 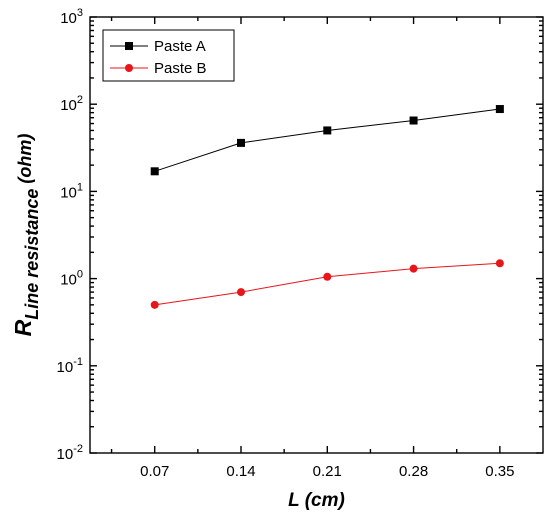 I want to click on y-axis-title-suffix: (ohm), so click(x=25, y=161).